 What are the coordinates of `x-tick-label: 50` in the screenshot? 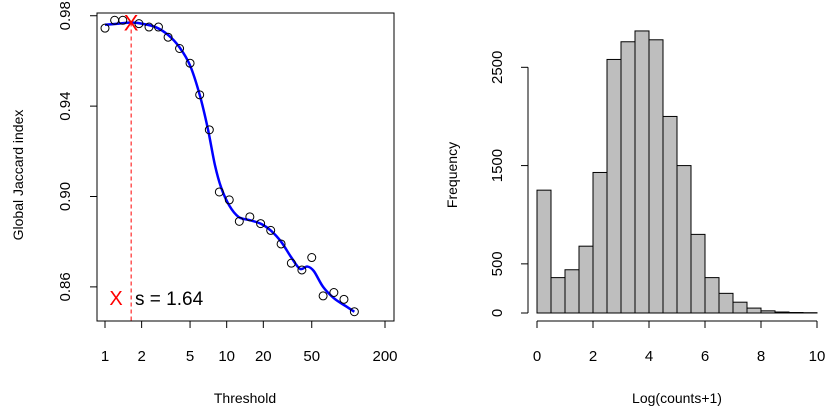 It's located at (311, 356).